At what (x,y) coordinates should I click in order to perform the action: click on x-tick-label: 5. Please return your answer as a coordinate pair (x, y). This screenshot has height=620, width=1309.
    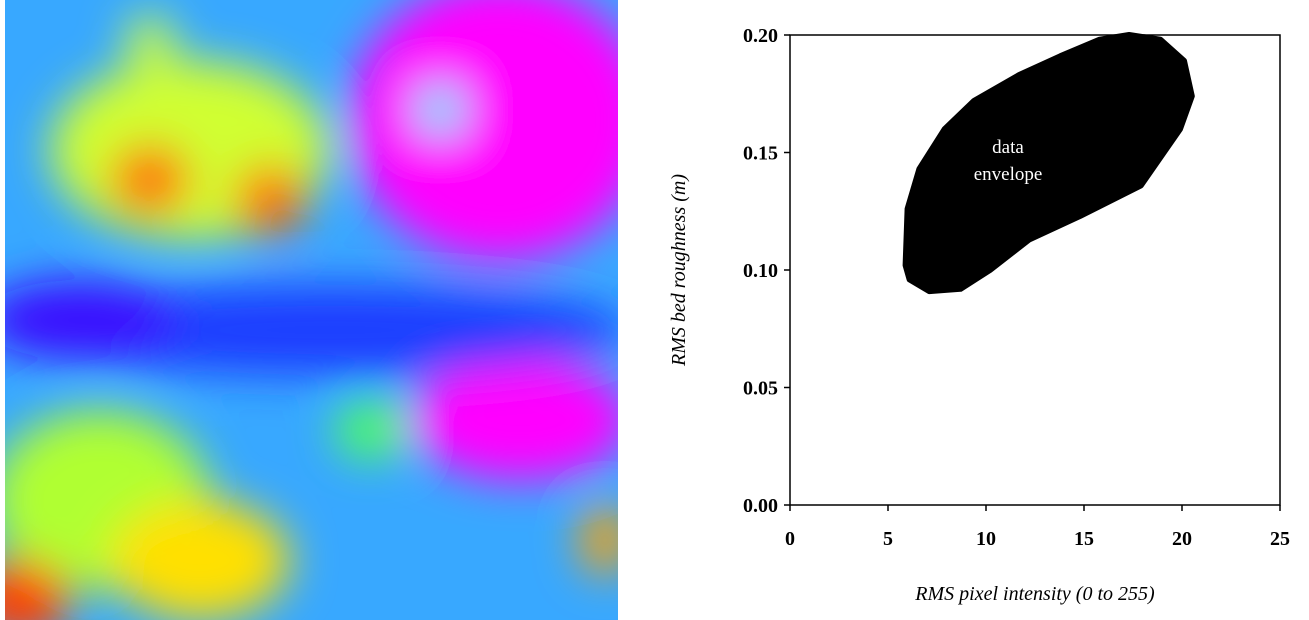
    Looking at the image, I should click on (888, 539).